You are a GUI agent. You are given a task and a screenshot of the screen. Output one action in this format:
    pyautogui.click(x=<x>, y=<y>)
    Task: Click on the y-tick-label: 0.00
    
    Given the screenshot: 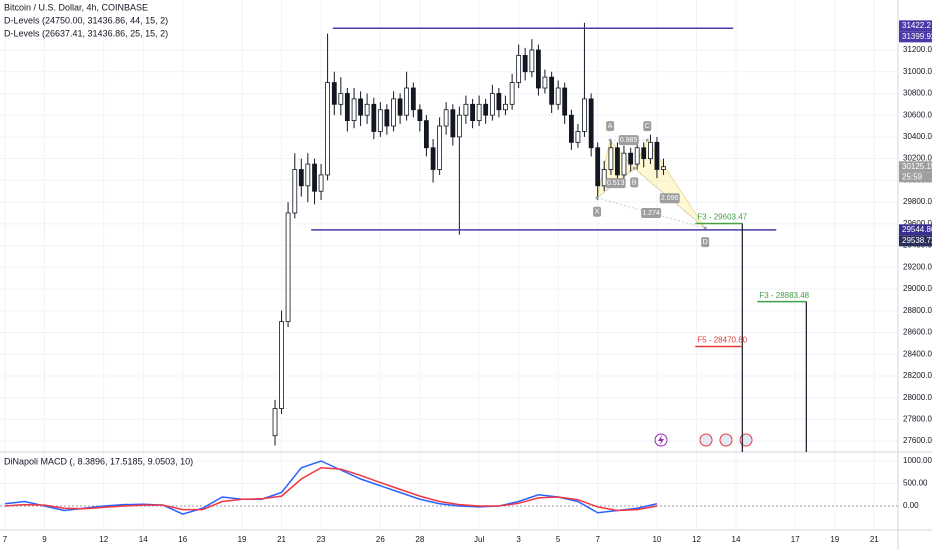 What is the action you would take?
    pyautogui.click(x=911, y=505)
    